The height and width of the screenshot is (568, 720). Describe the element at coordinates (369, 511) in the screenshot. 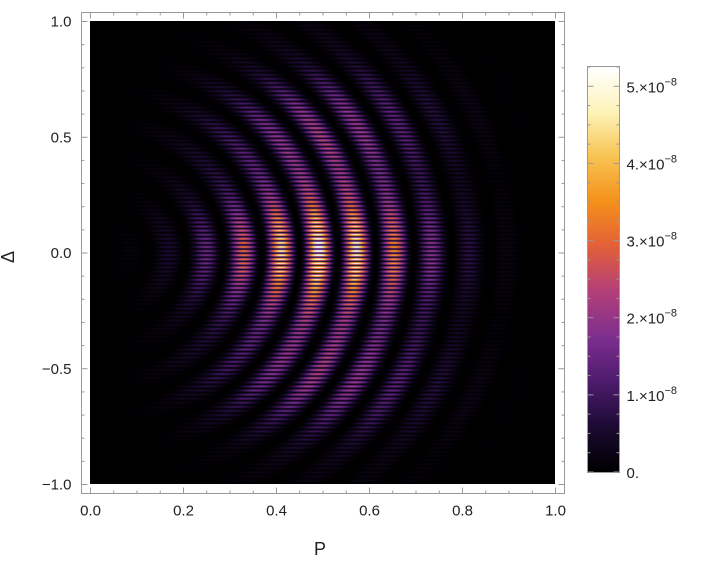

I see `x-tick-label: 0.6` at that location.